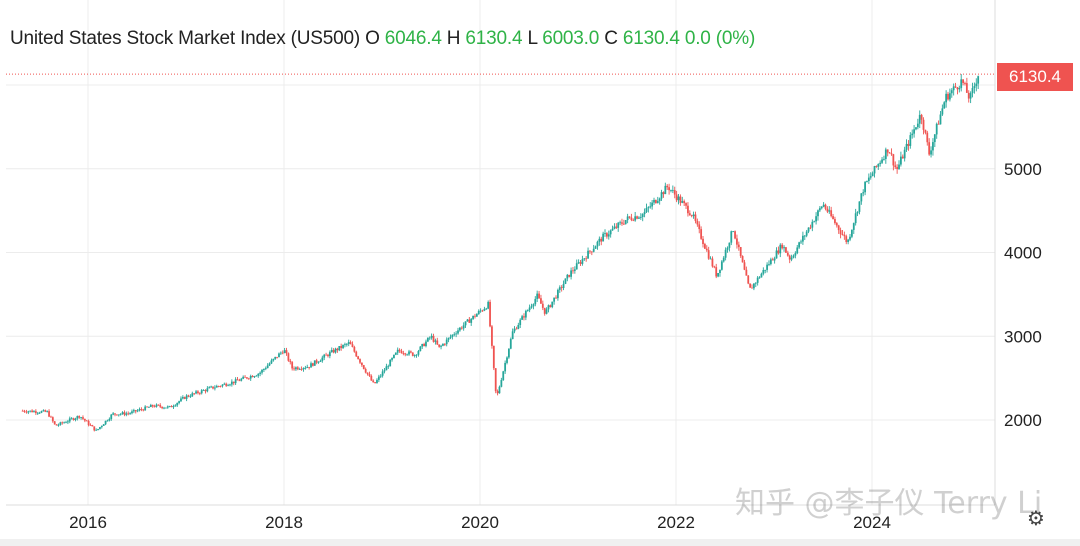 This screenshot has width=1080, height=546. I want to click on bottom-scrollbar, so click(540, 542).